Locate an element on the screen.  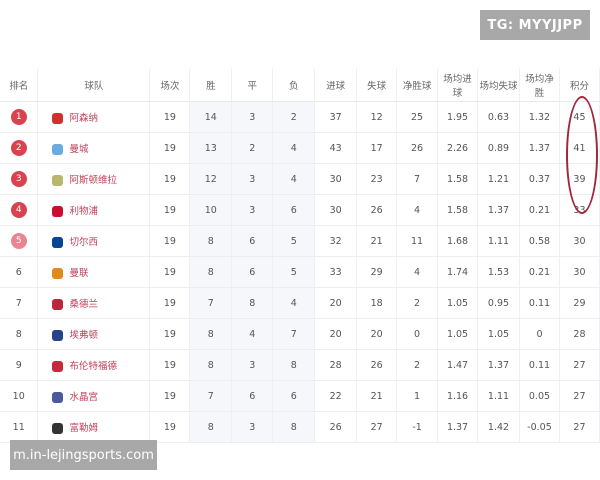
gd-cell: 4 is located at coordinates (417, 272).